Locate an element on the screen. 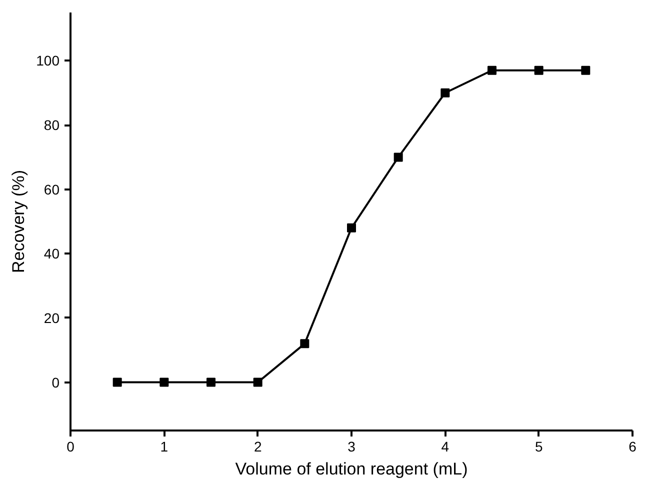  y-tick-label: 100 is located at coordinates (48, 60).